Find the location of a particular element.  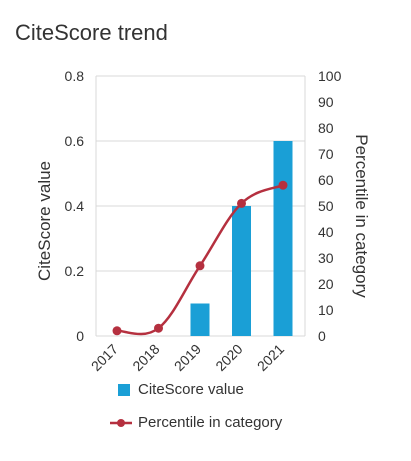

y2-tick-label: 90 is located at coordinates (326, 102).